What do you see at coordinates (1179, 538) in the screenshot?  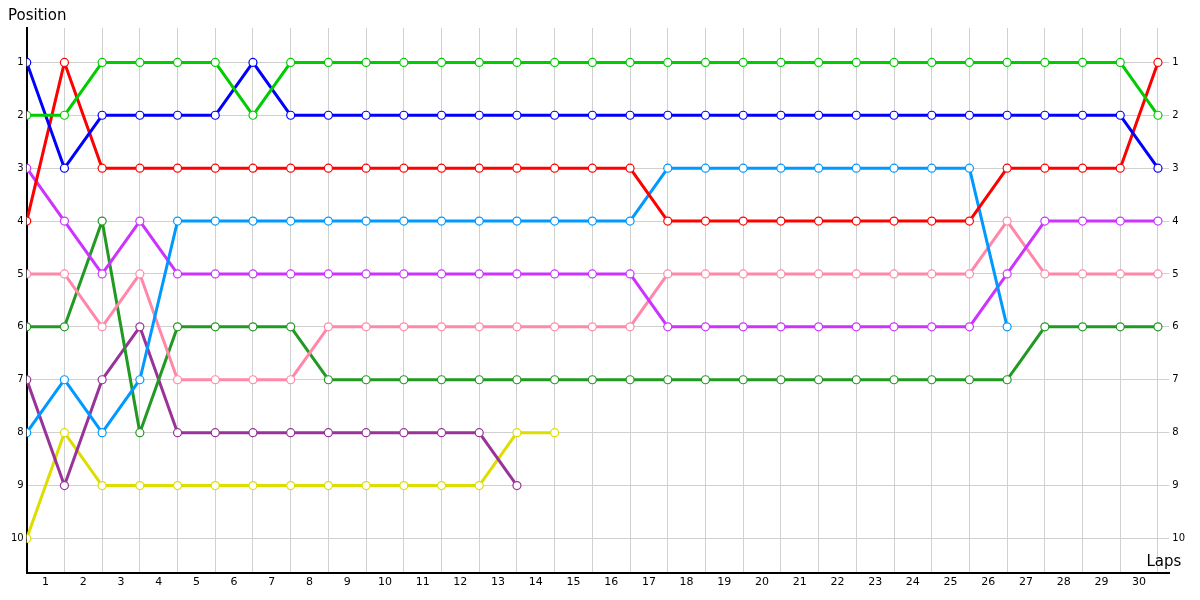 I see `y2-tick-label: 10` at bounding box center [1179, 538].